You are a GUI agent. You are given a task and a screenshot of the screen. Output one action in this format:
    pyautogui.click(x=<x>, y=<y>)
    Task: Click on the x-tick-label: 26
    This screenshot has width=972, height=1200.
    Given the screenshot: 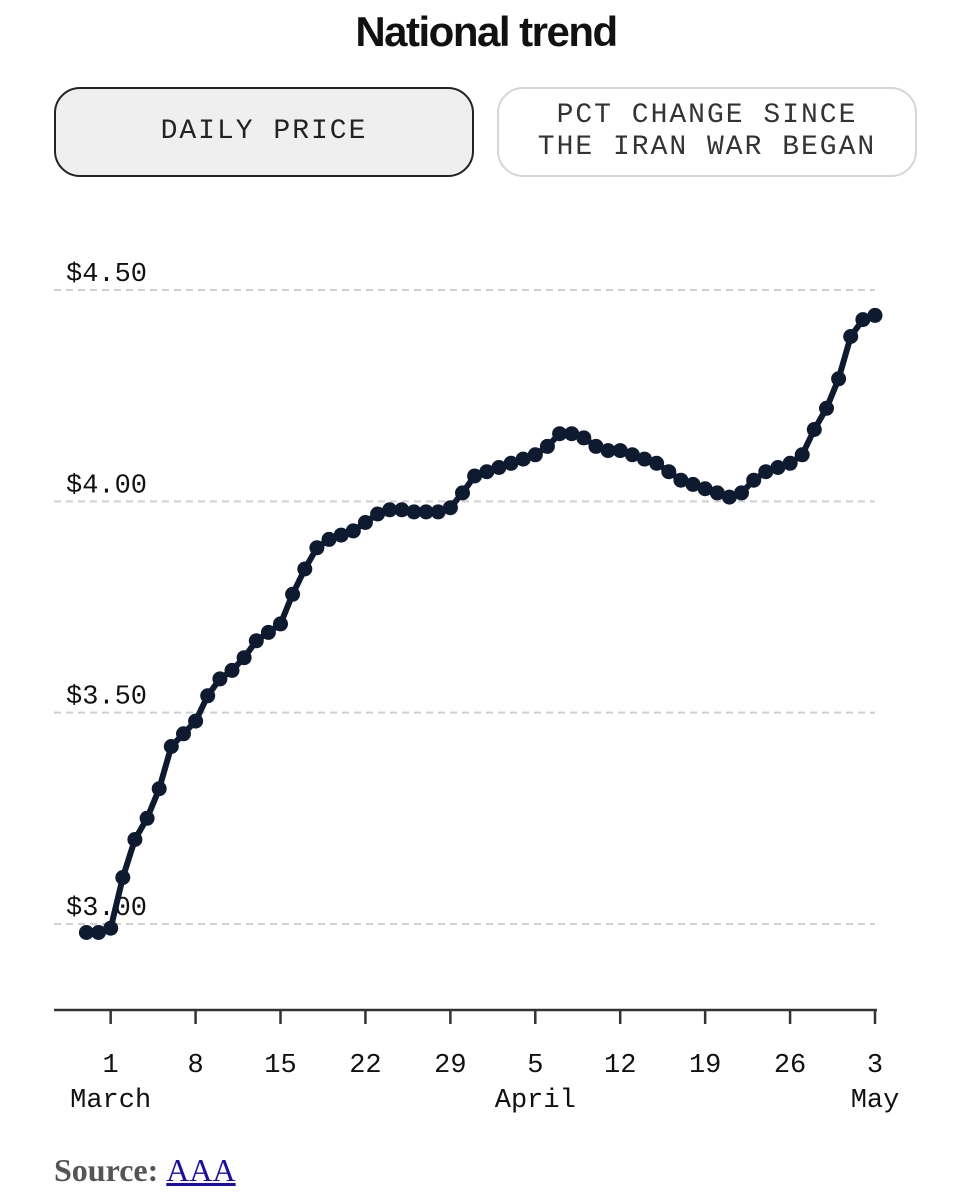 What is the action you would take?
    pyautogui.click(x=790, y=1066)
    